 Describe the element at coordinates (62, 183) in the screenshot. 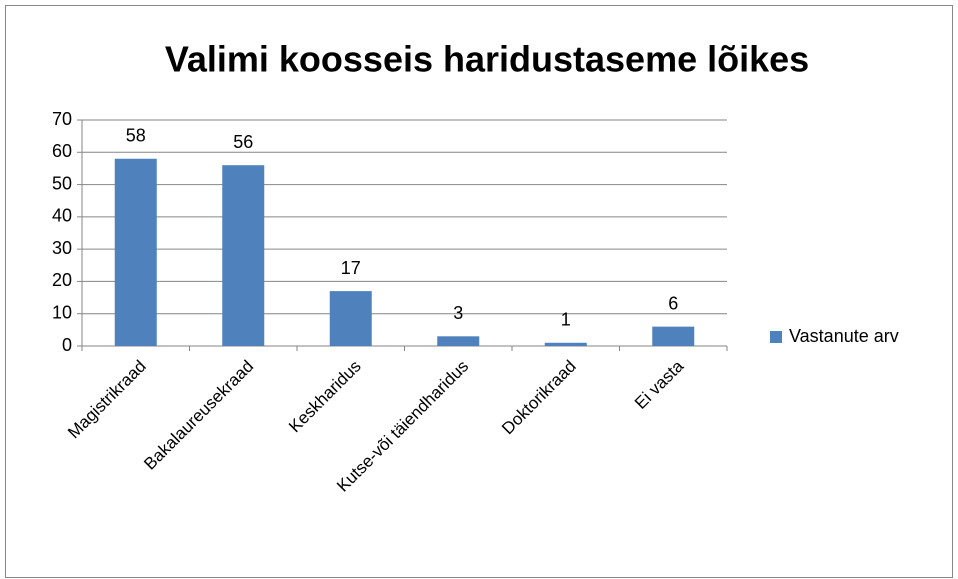

I see `y-tick-label: 50` at that location.